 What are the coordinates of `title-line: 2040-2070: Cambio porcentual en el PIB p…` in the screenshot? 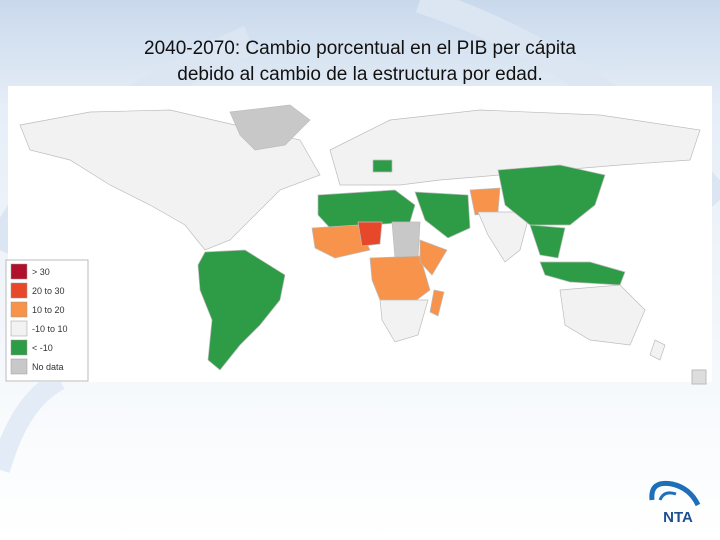 It's located at (360, 48).